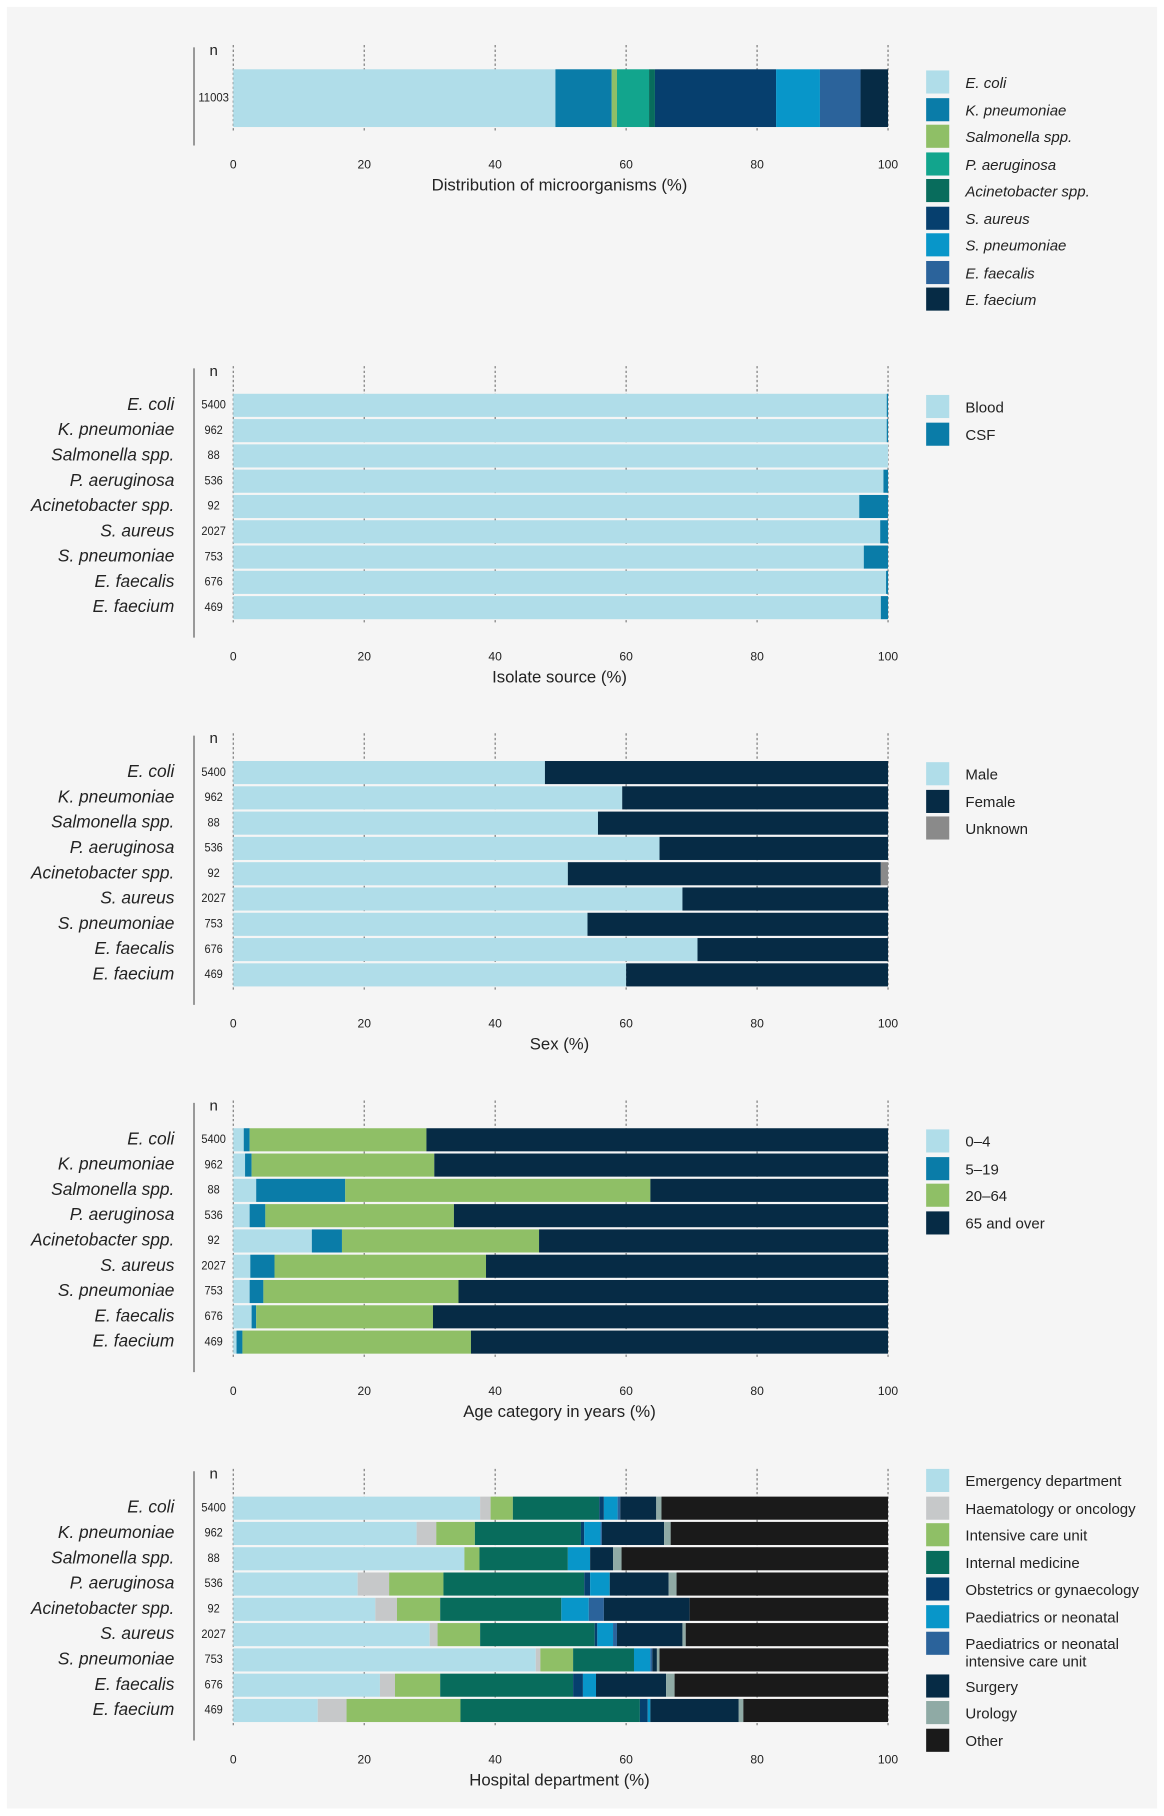 The width and height of the screenshot is (1164, 1816). I want to click on legend-item: Emergency department, so click(1041, 1480).